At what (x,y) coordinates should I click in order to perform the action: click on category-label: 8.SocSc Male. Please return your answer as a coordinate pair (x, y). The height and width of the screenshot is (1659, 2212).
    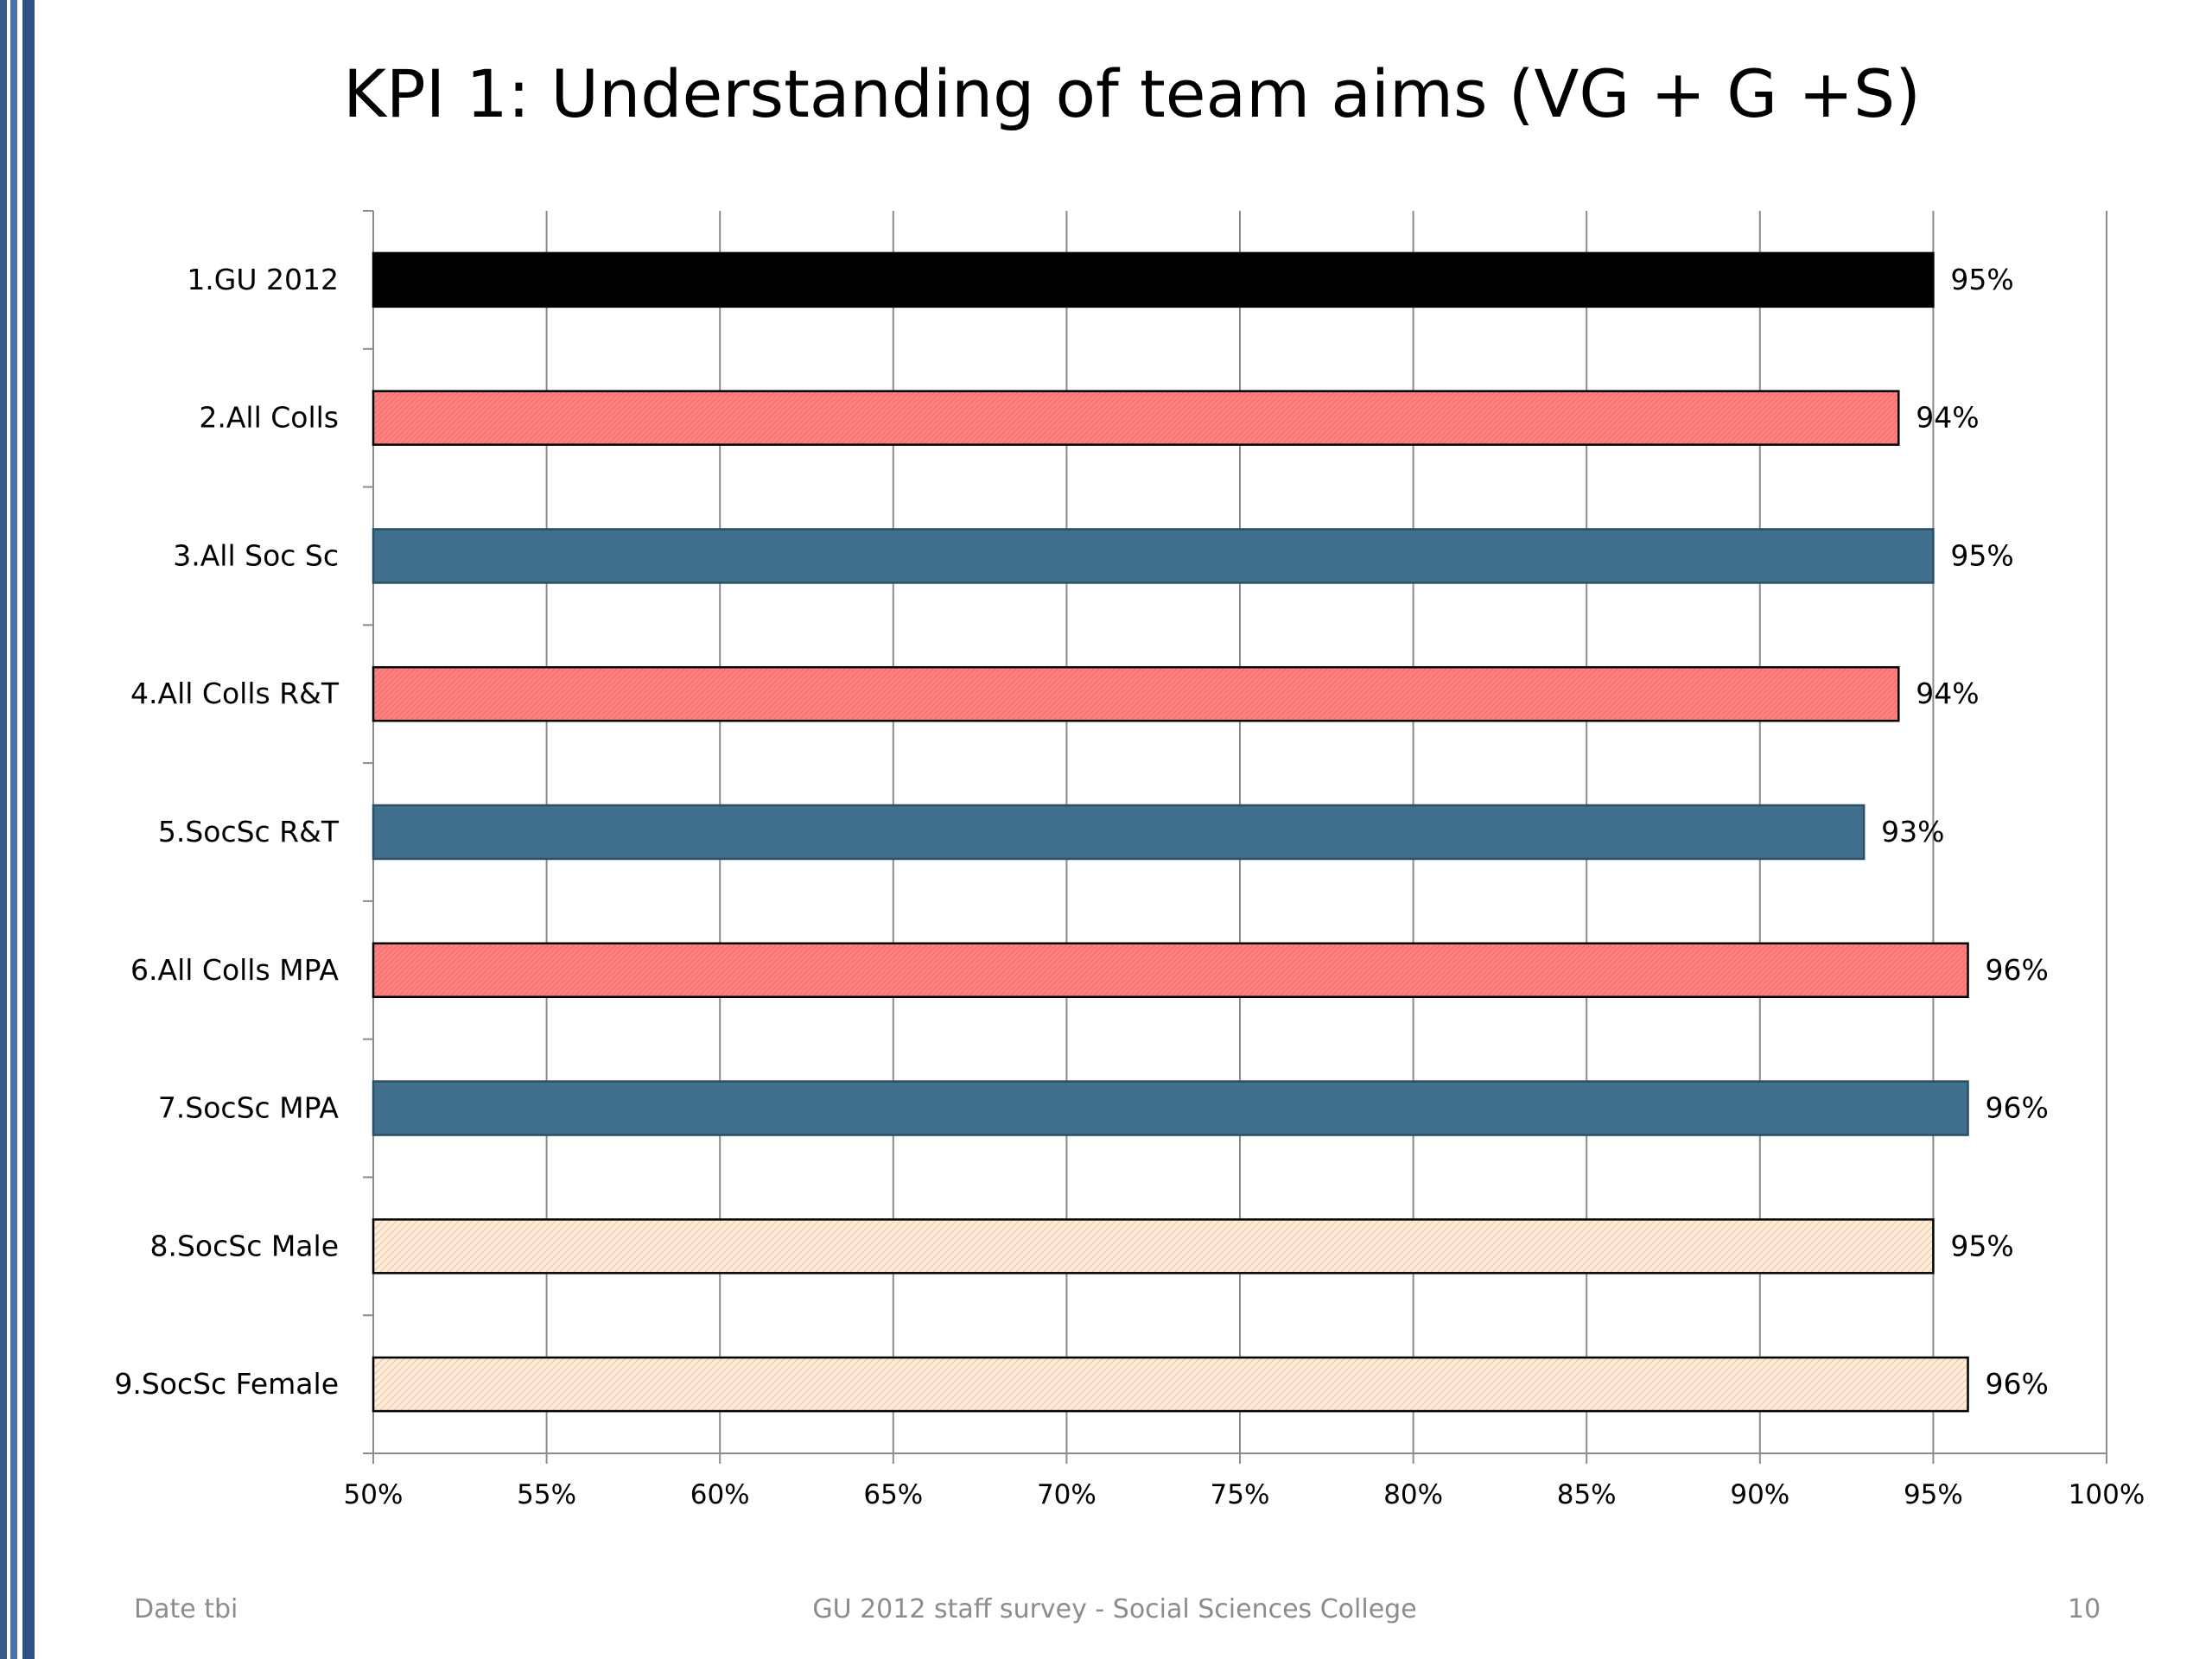
    Looking at the image, I should click on (244, 1245).